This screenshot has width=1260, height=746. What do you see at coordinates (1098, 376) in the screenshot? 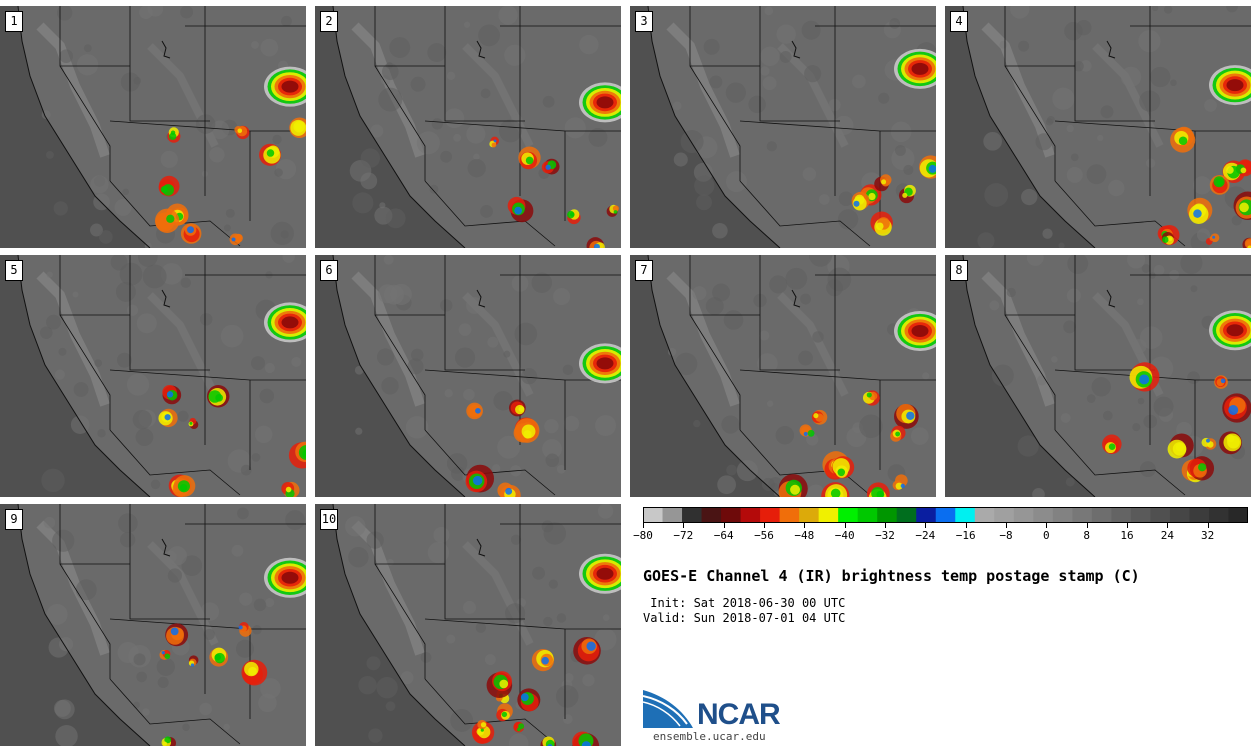
I see `member-panel-8: 8` at bounding box center [1098, 376].